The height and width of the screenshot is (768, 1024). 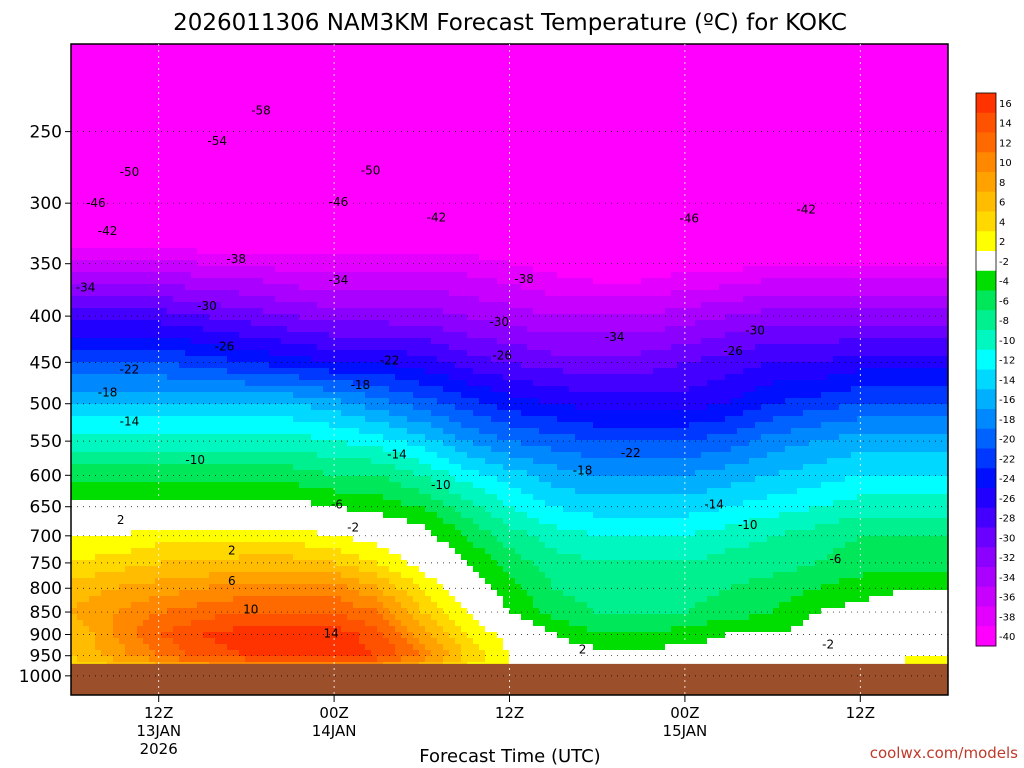 What do you see at coordinates (1002, 222) in the screenshot?
I see `colorbar-tick-label: 4` at bounding box center [1002, 222].